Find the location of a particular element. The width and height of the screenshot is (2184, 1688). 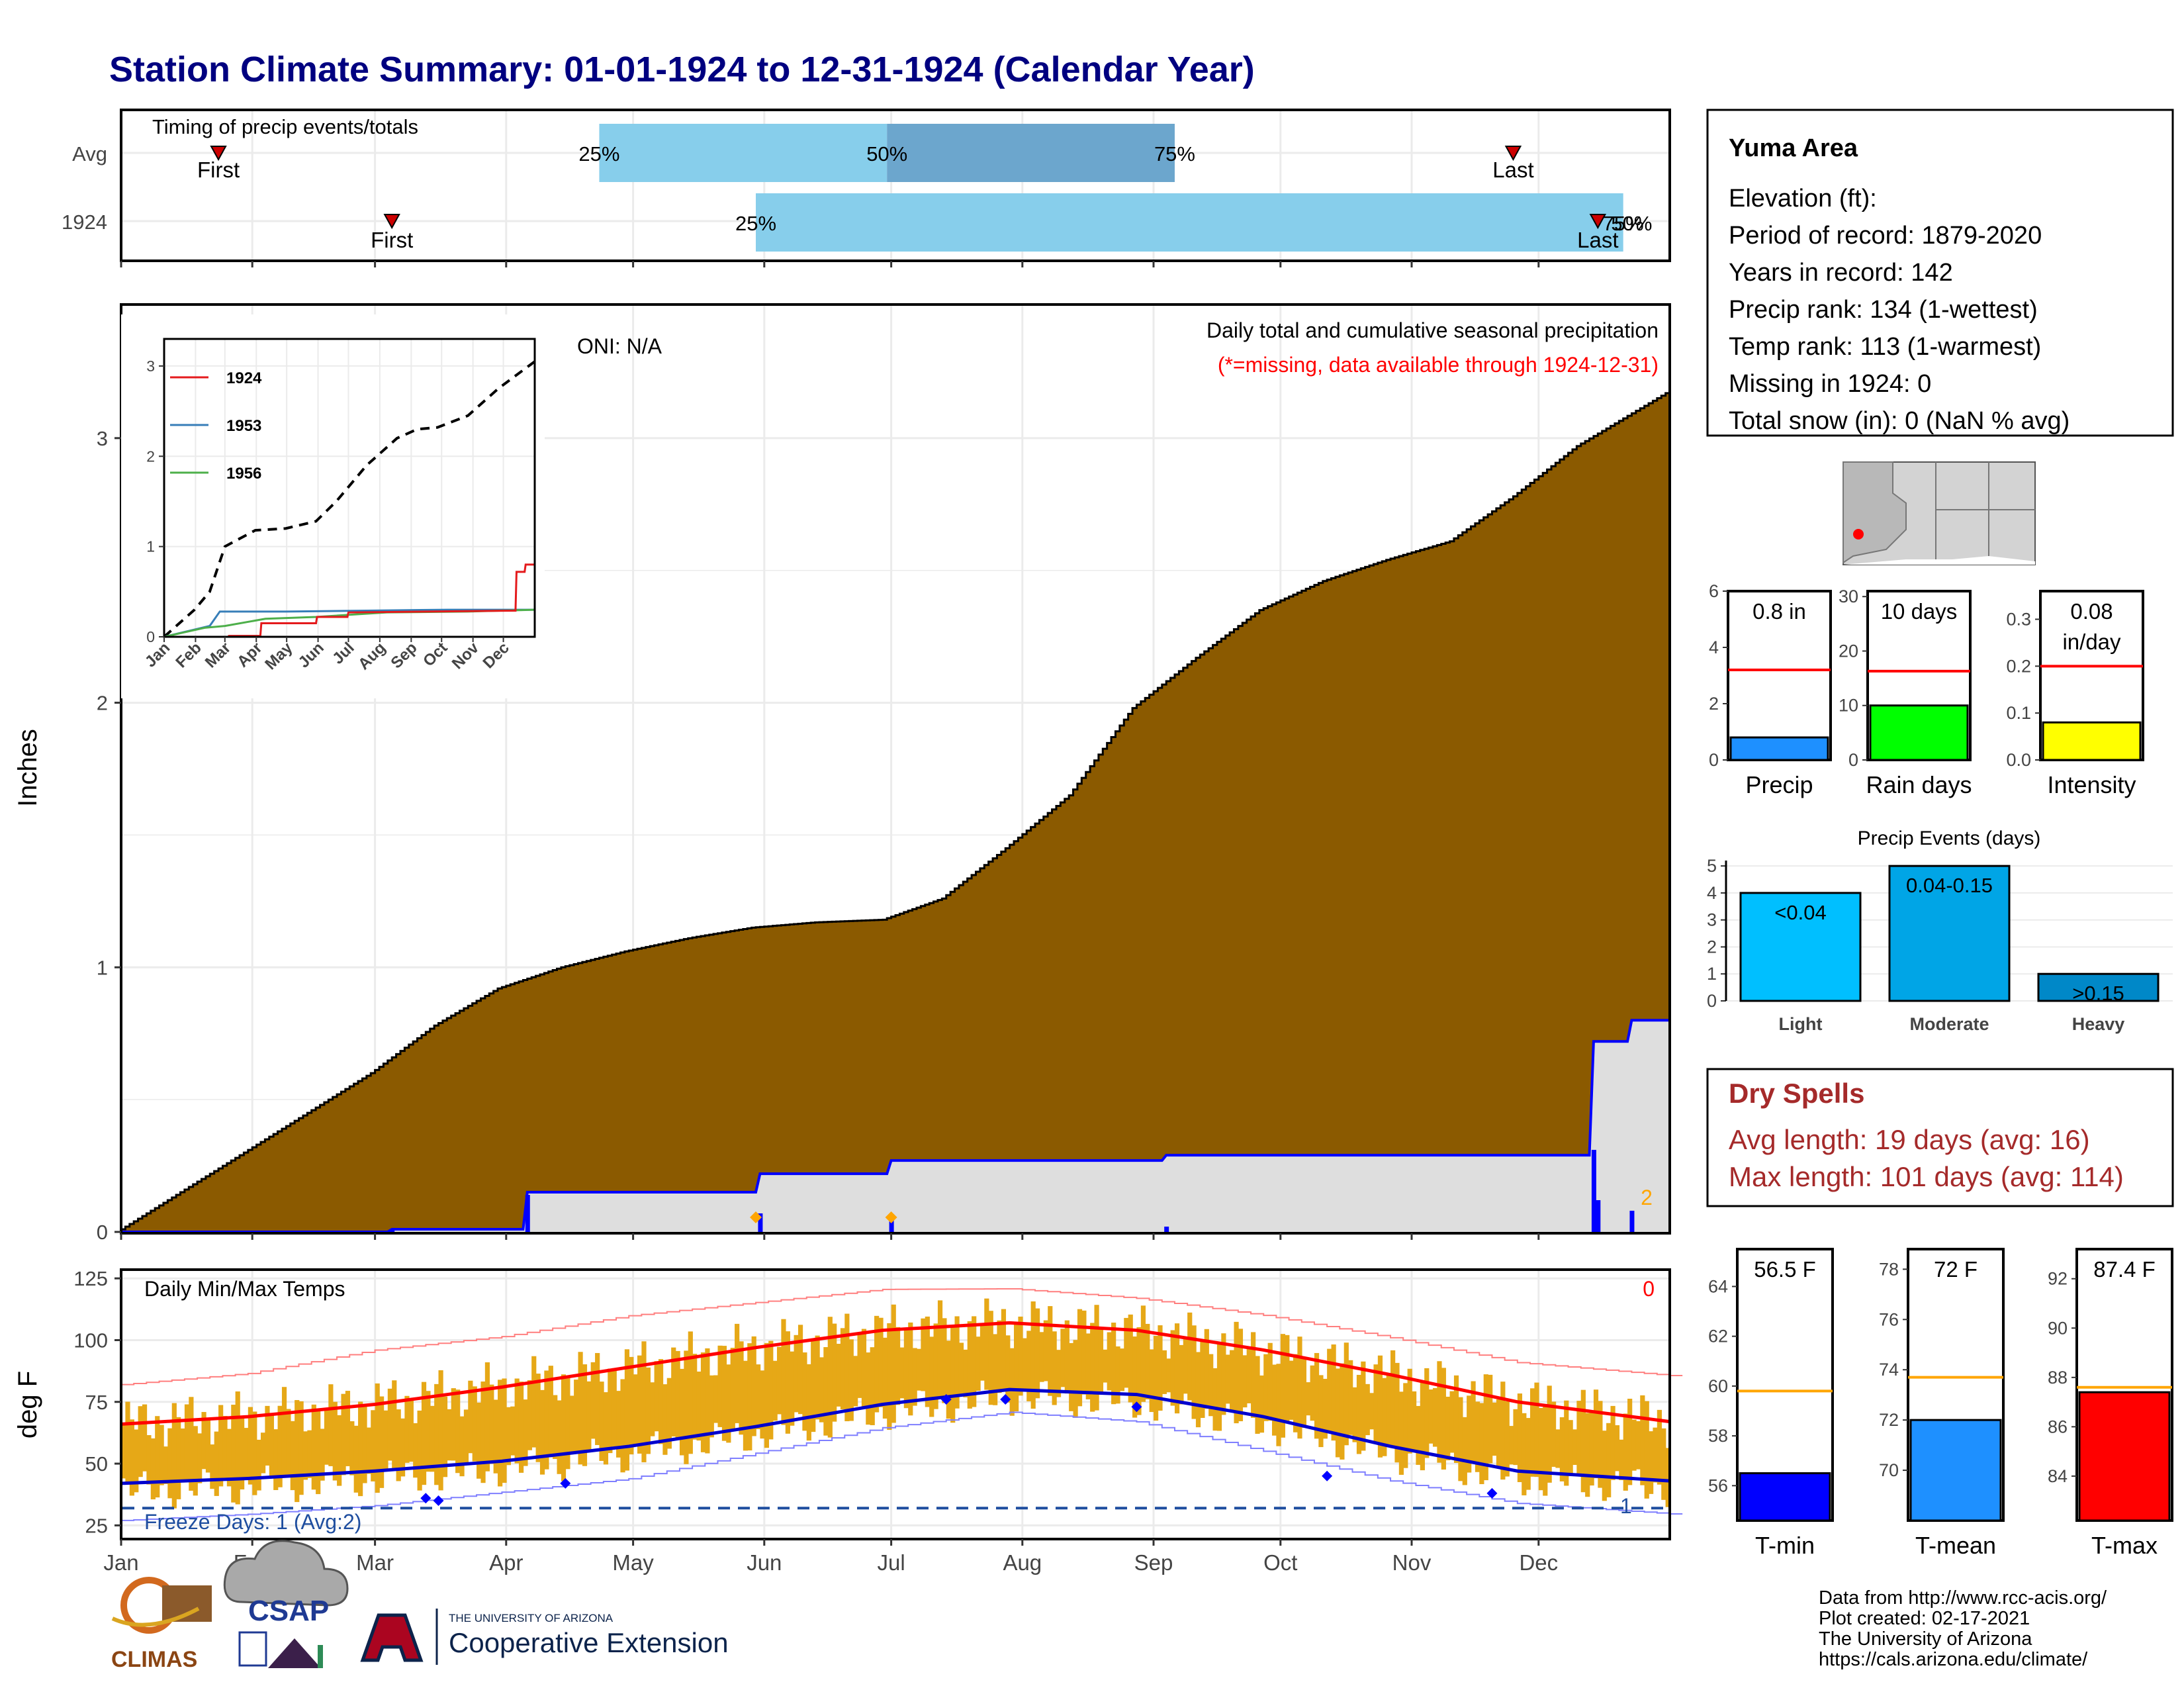

precip-summary-0-frame is located at coordinates (1780, 675).